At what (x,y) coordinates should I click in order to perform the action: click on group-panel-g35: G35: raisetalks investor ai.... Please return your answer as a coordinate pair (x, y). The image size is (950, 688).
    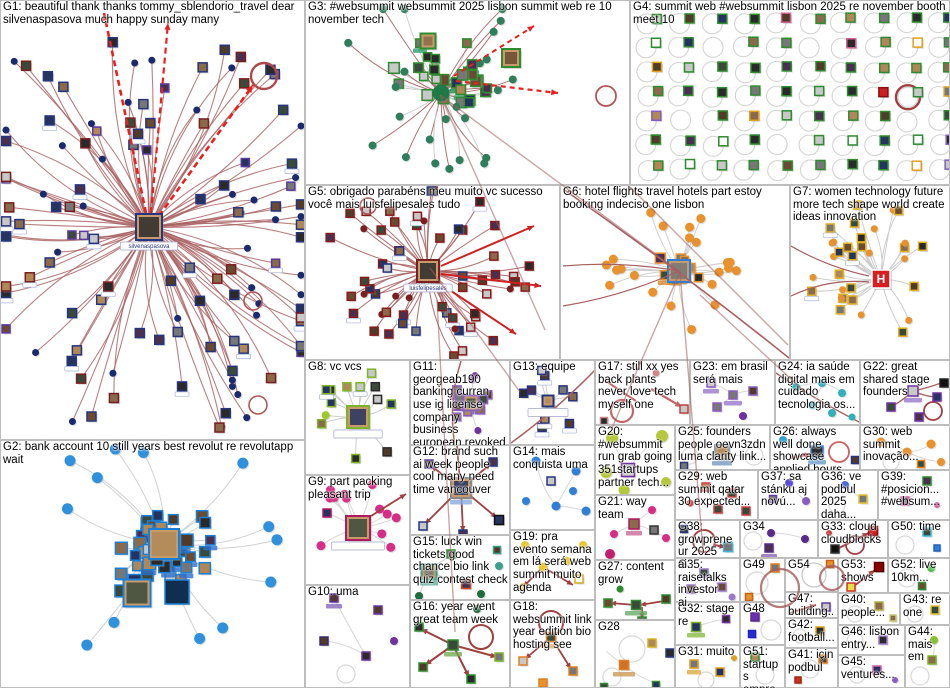
    Looking at the image, I should click on (707, 583).